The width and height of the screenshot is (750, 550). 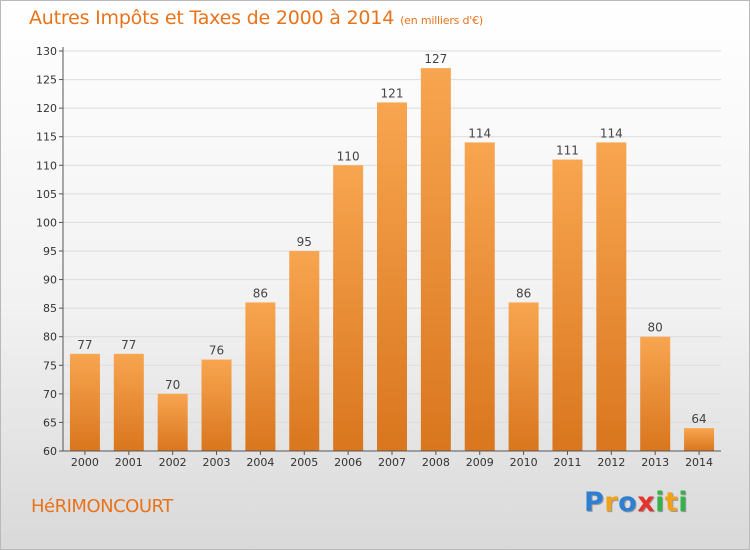 What do you see at coordinates (212, 18) in the screenshot?
I see `title-text: Autres Impôts et Taxes de 2000 à 2014` at bounding box center [212, 18].